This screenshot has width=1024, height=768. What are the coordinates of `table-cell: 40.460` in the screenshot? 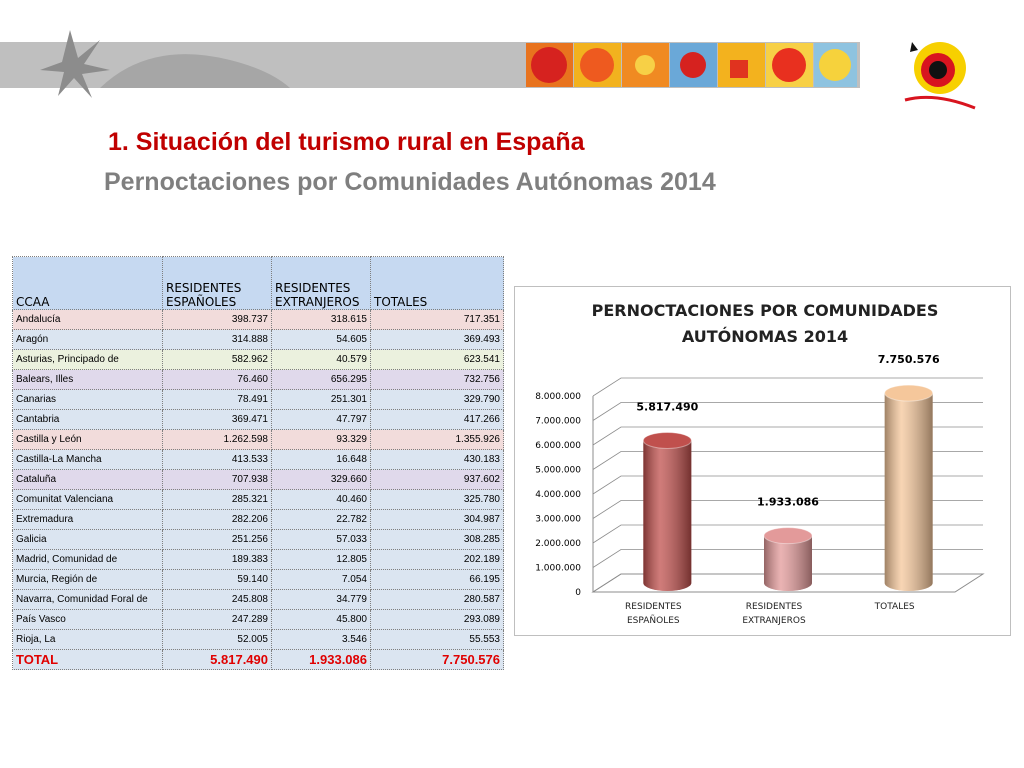 It's located at (321, 499).